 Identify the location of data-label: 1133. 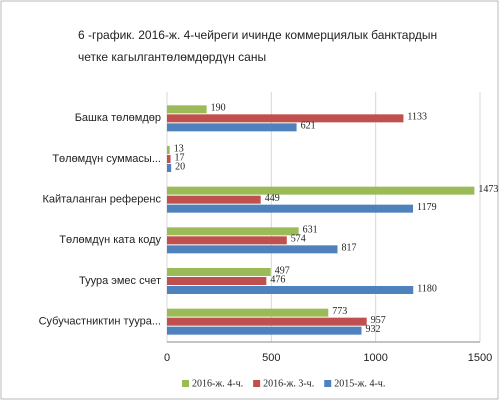
(417, 117).